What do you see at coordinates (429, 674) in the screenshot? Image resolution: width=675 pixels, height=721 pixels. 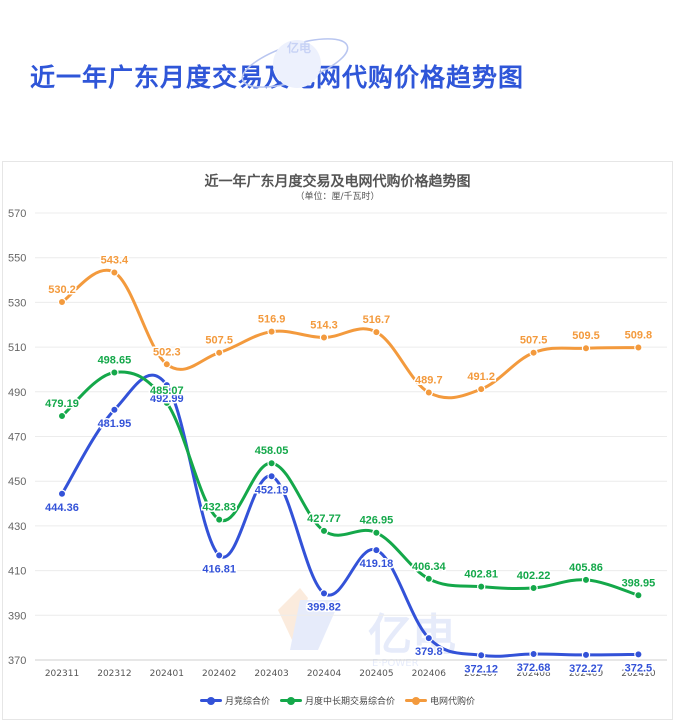 I see `x-tick-label: 202406` at bounding box center [429, 674].